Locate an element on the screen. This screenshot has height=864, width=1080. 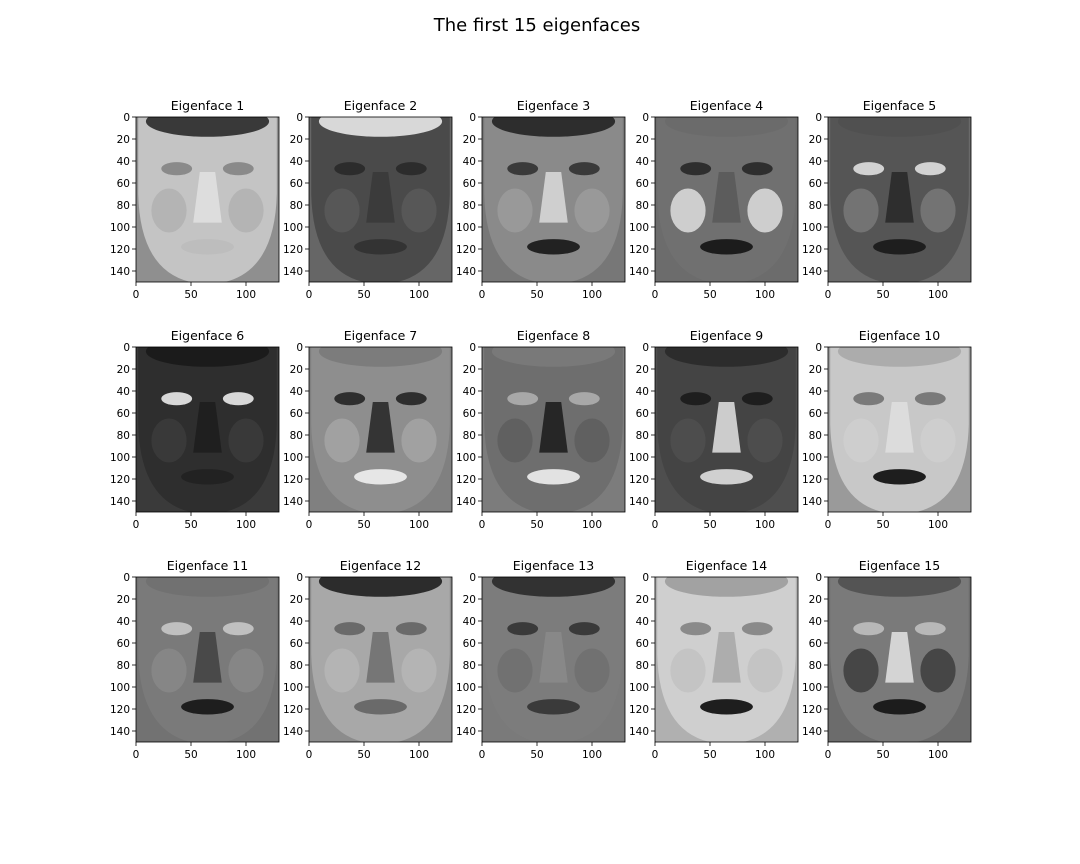
eigenface-panel: Eigenface 14 0 50 100 0 20 40 60 80 100 120 140 is located at coordinates (714, 659).